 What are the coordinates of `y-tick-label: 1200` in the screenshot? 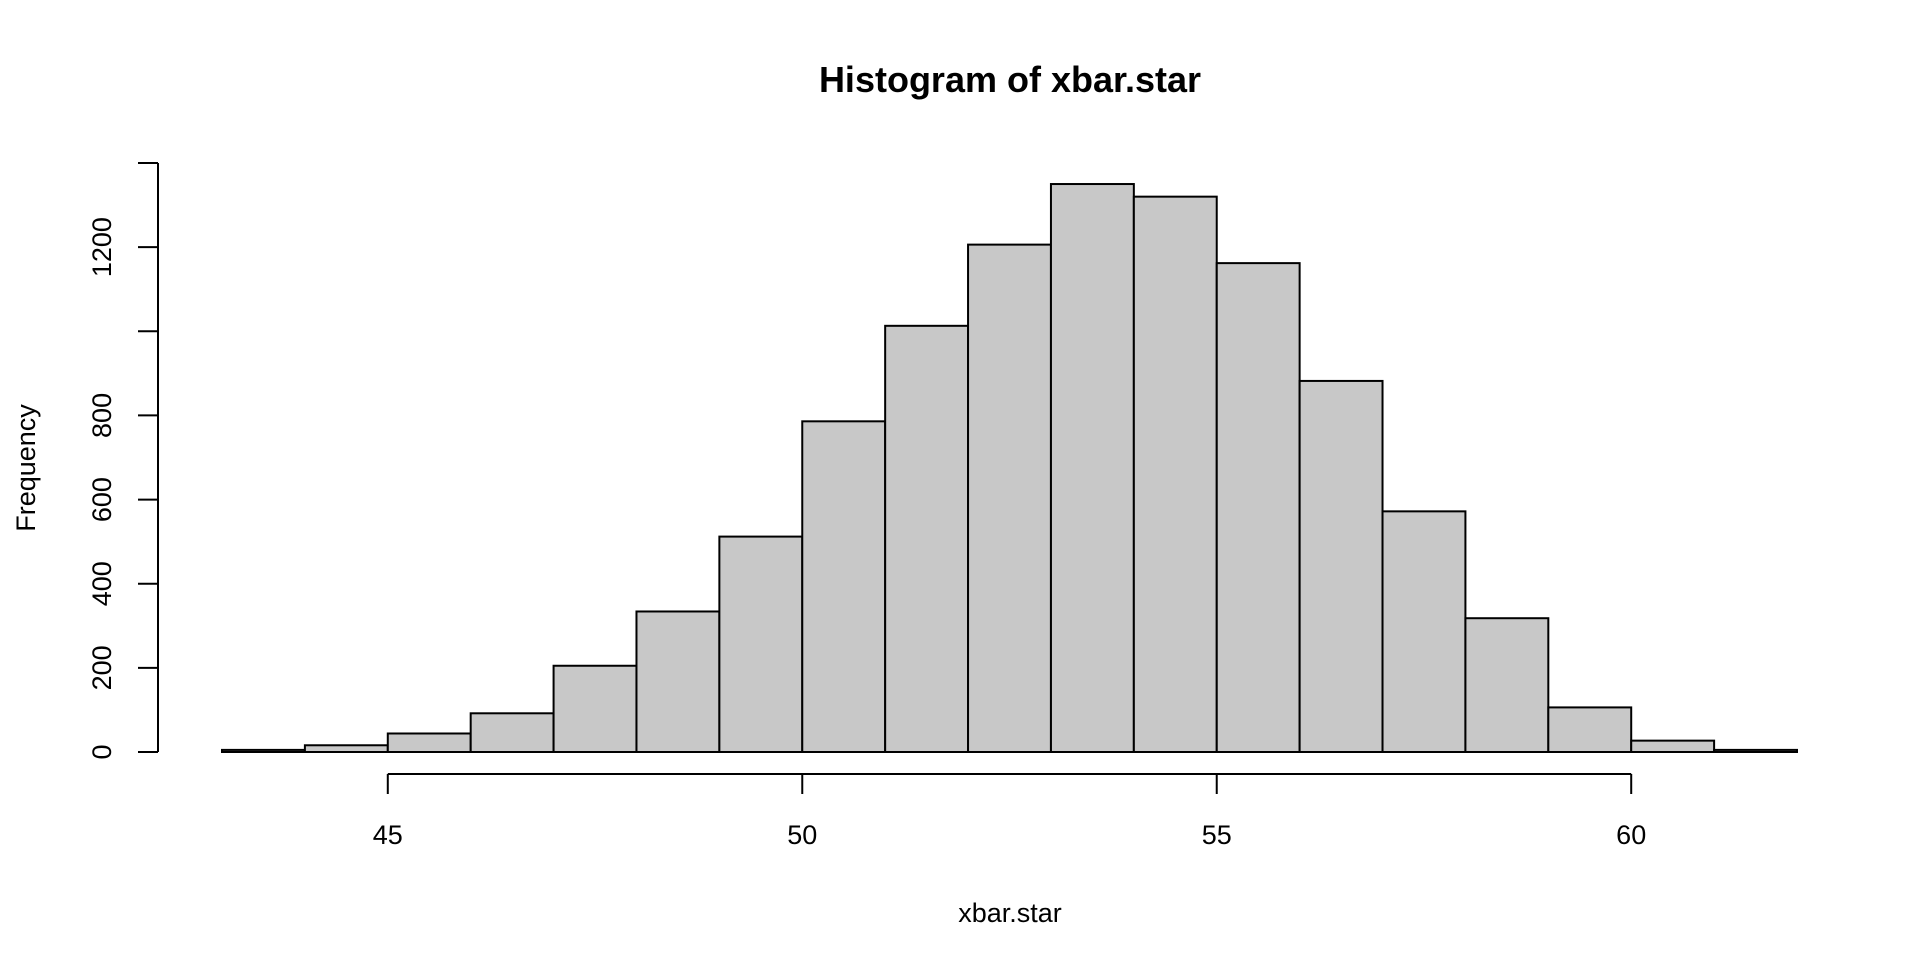 It's located at (102, 247).